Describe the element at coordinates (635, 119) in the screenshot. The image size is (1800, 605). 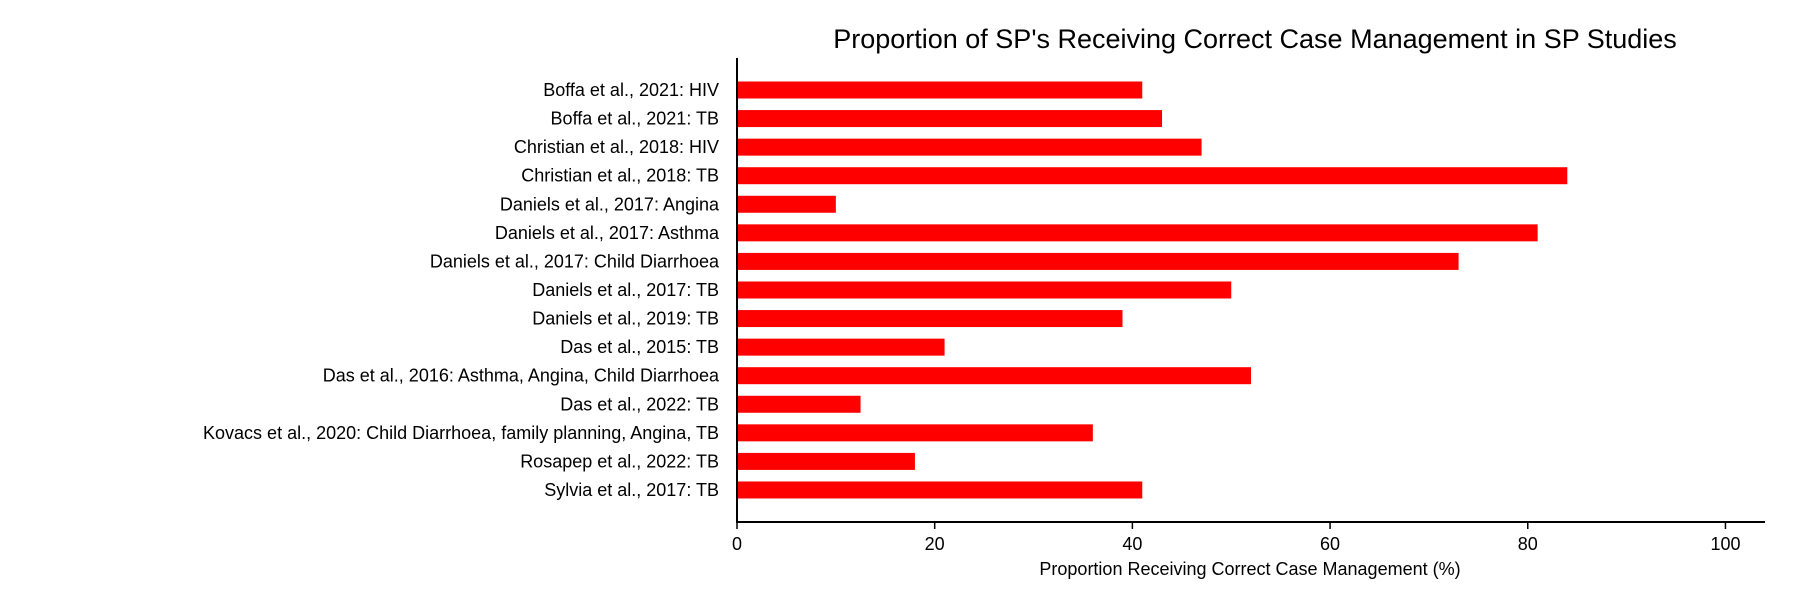
I see `category-label: Boffa et al., 2021: TB` at that location.